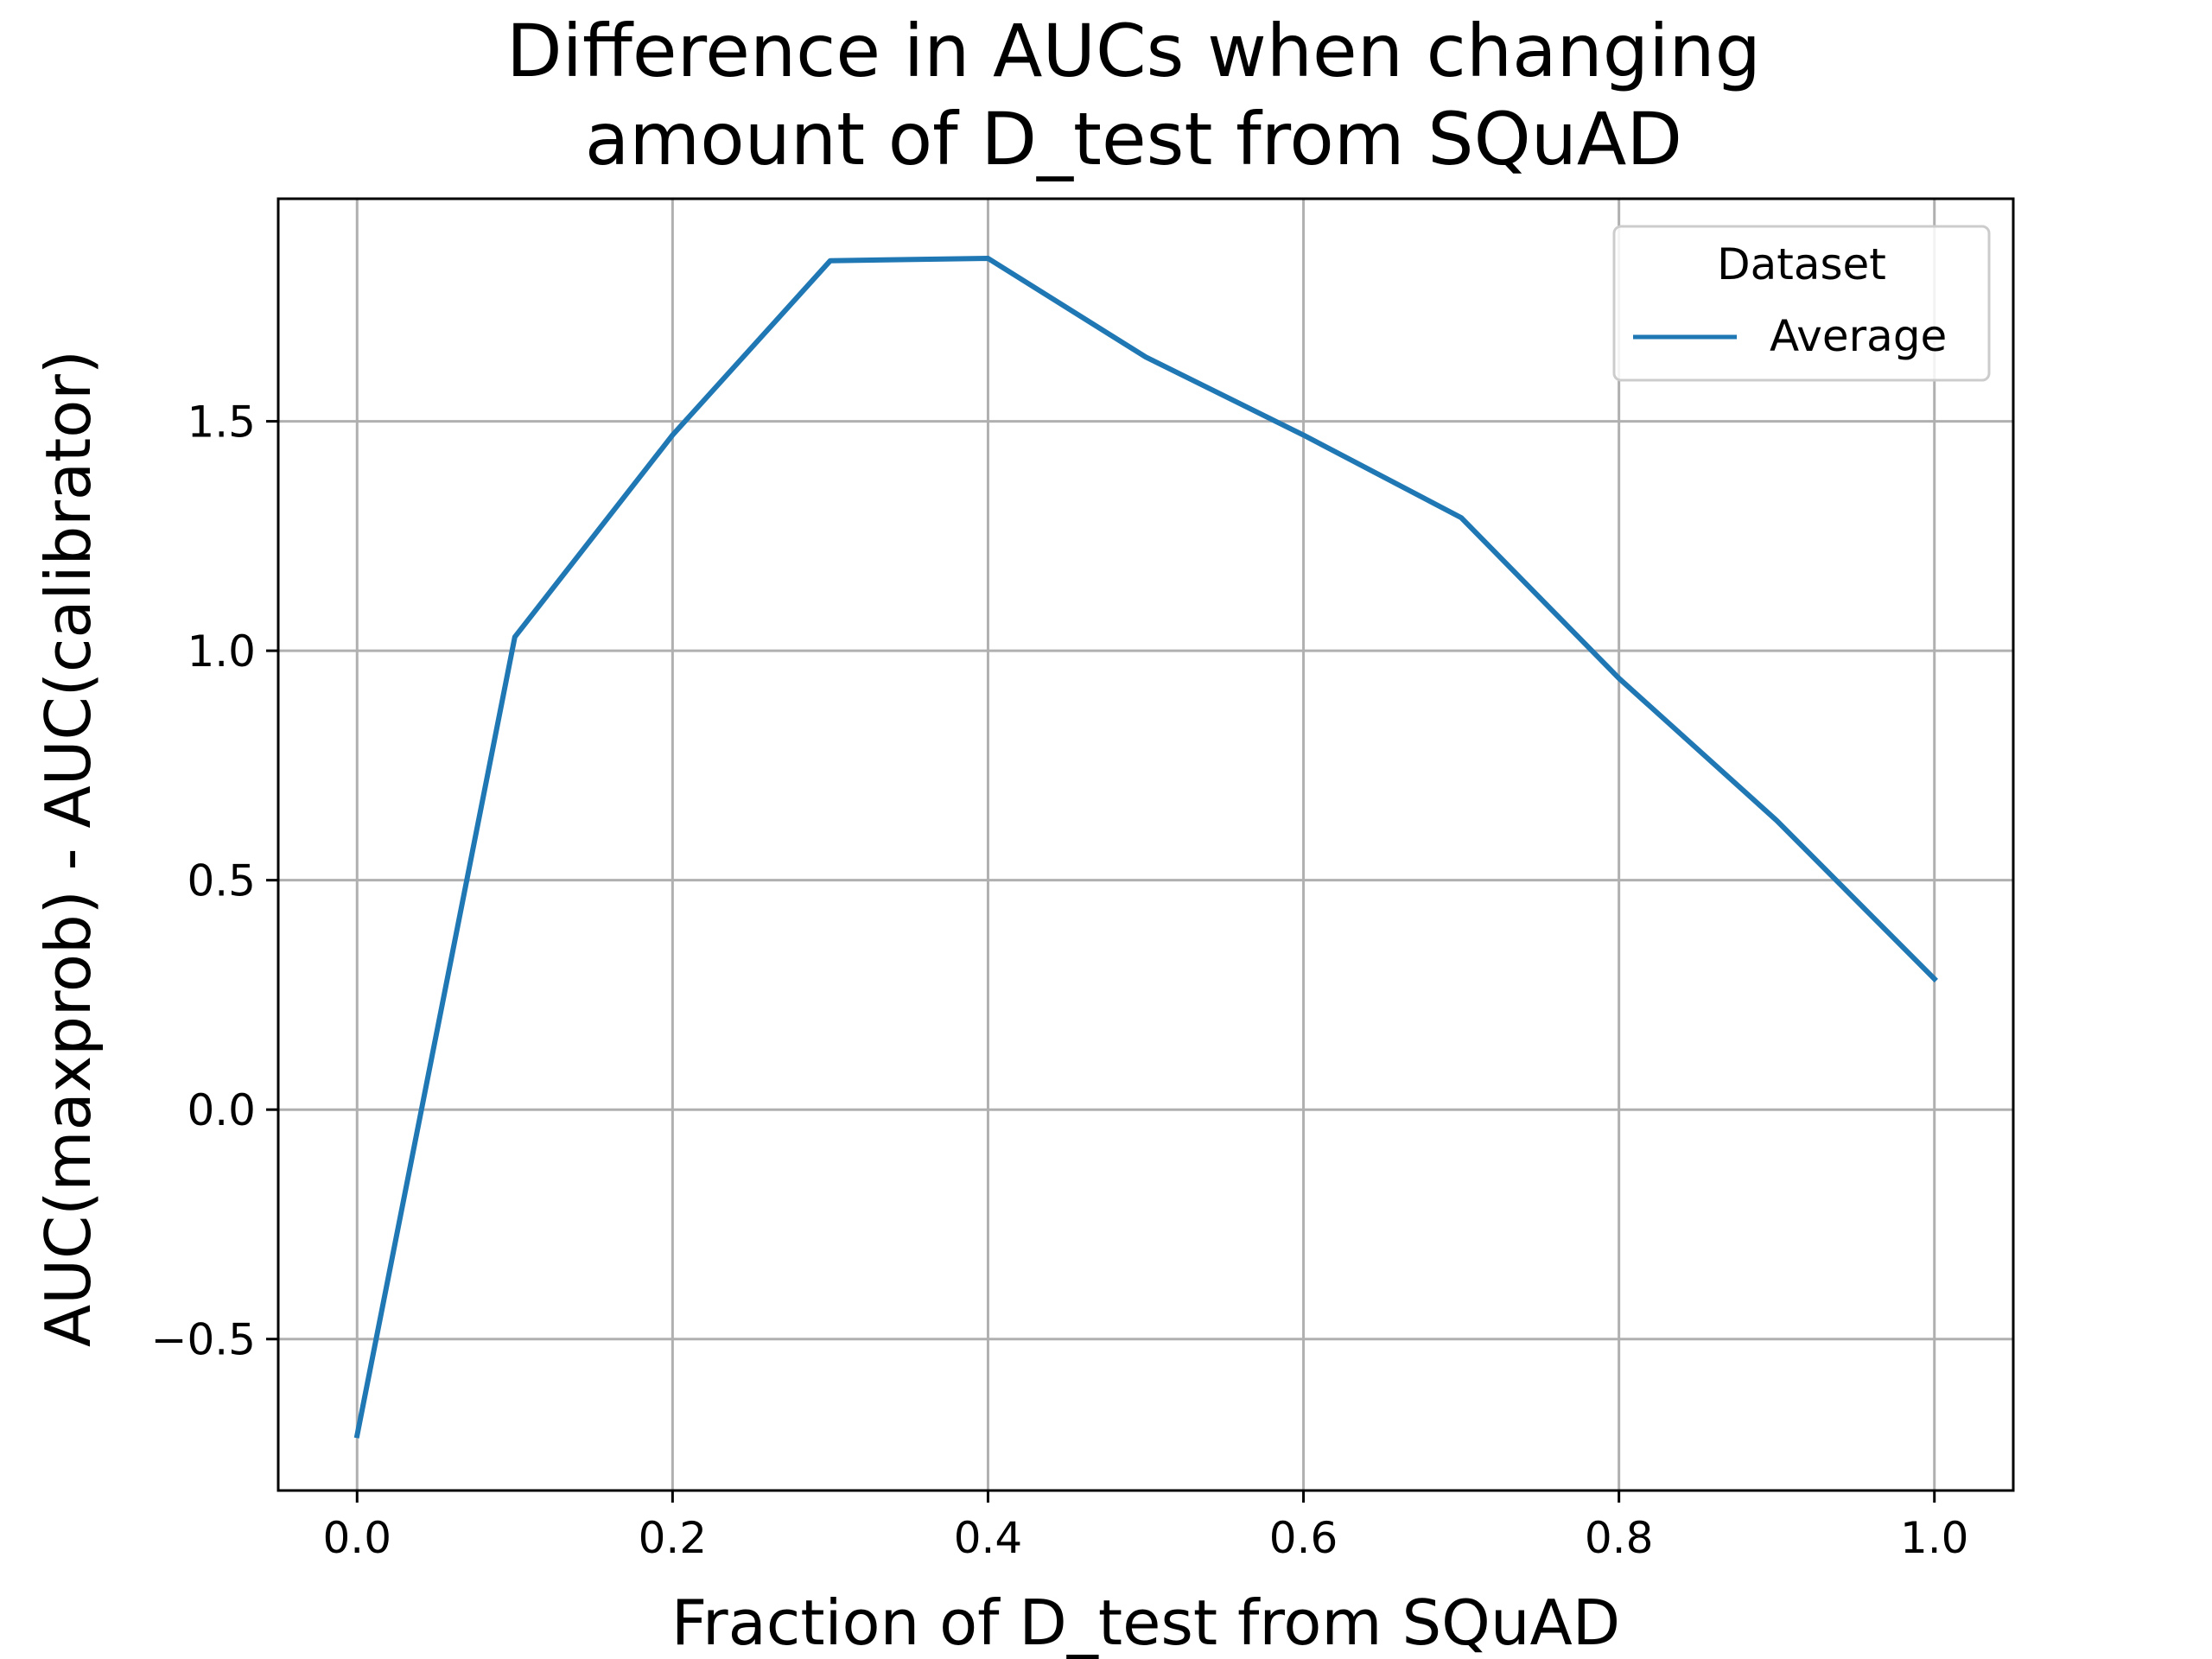  Describe the element at coordinates (1303, 1538) in the screenshot. I see `x-tick-label: 0.6` at that location.